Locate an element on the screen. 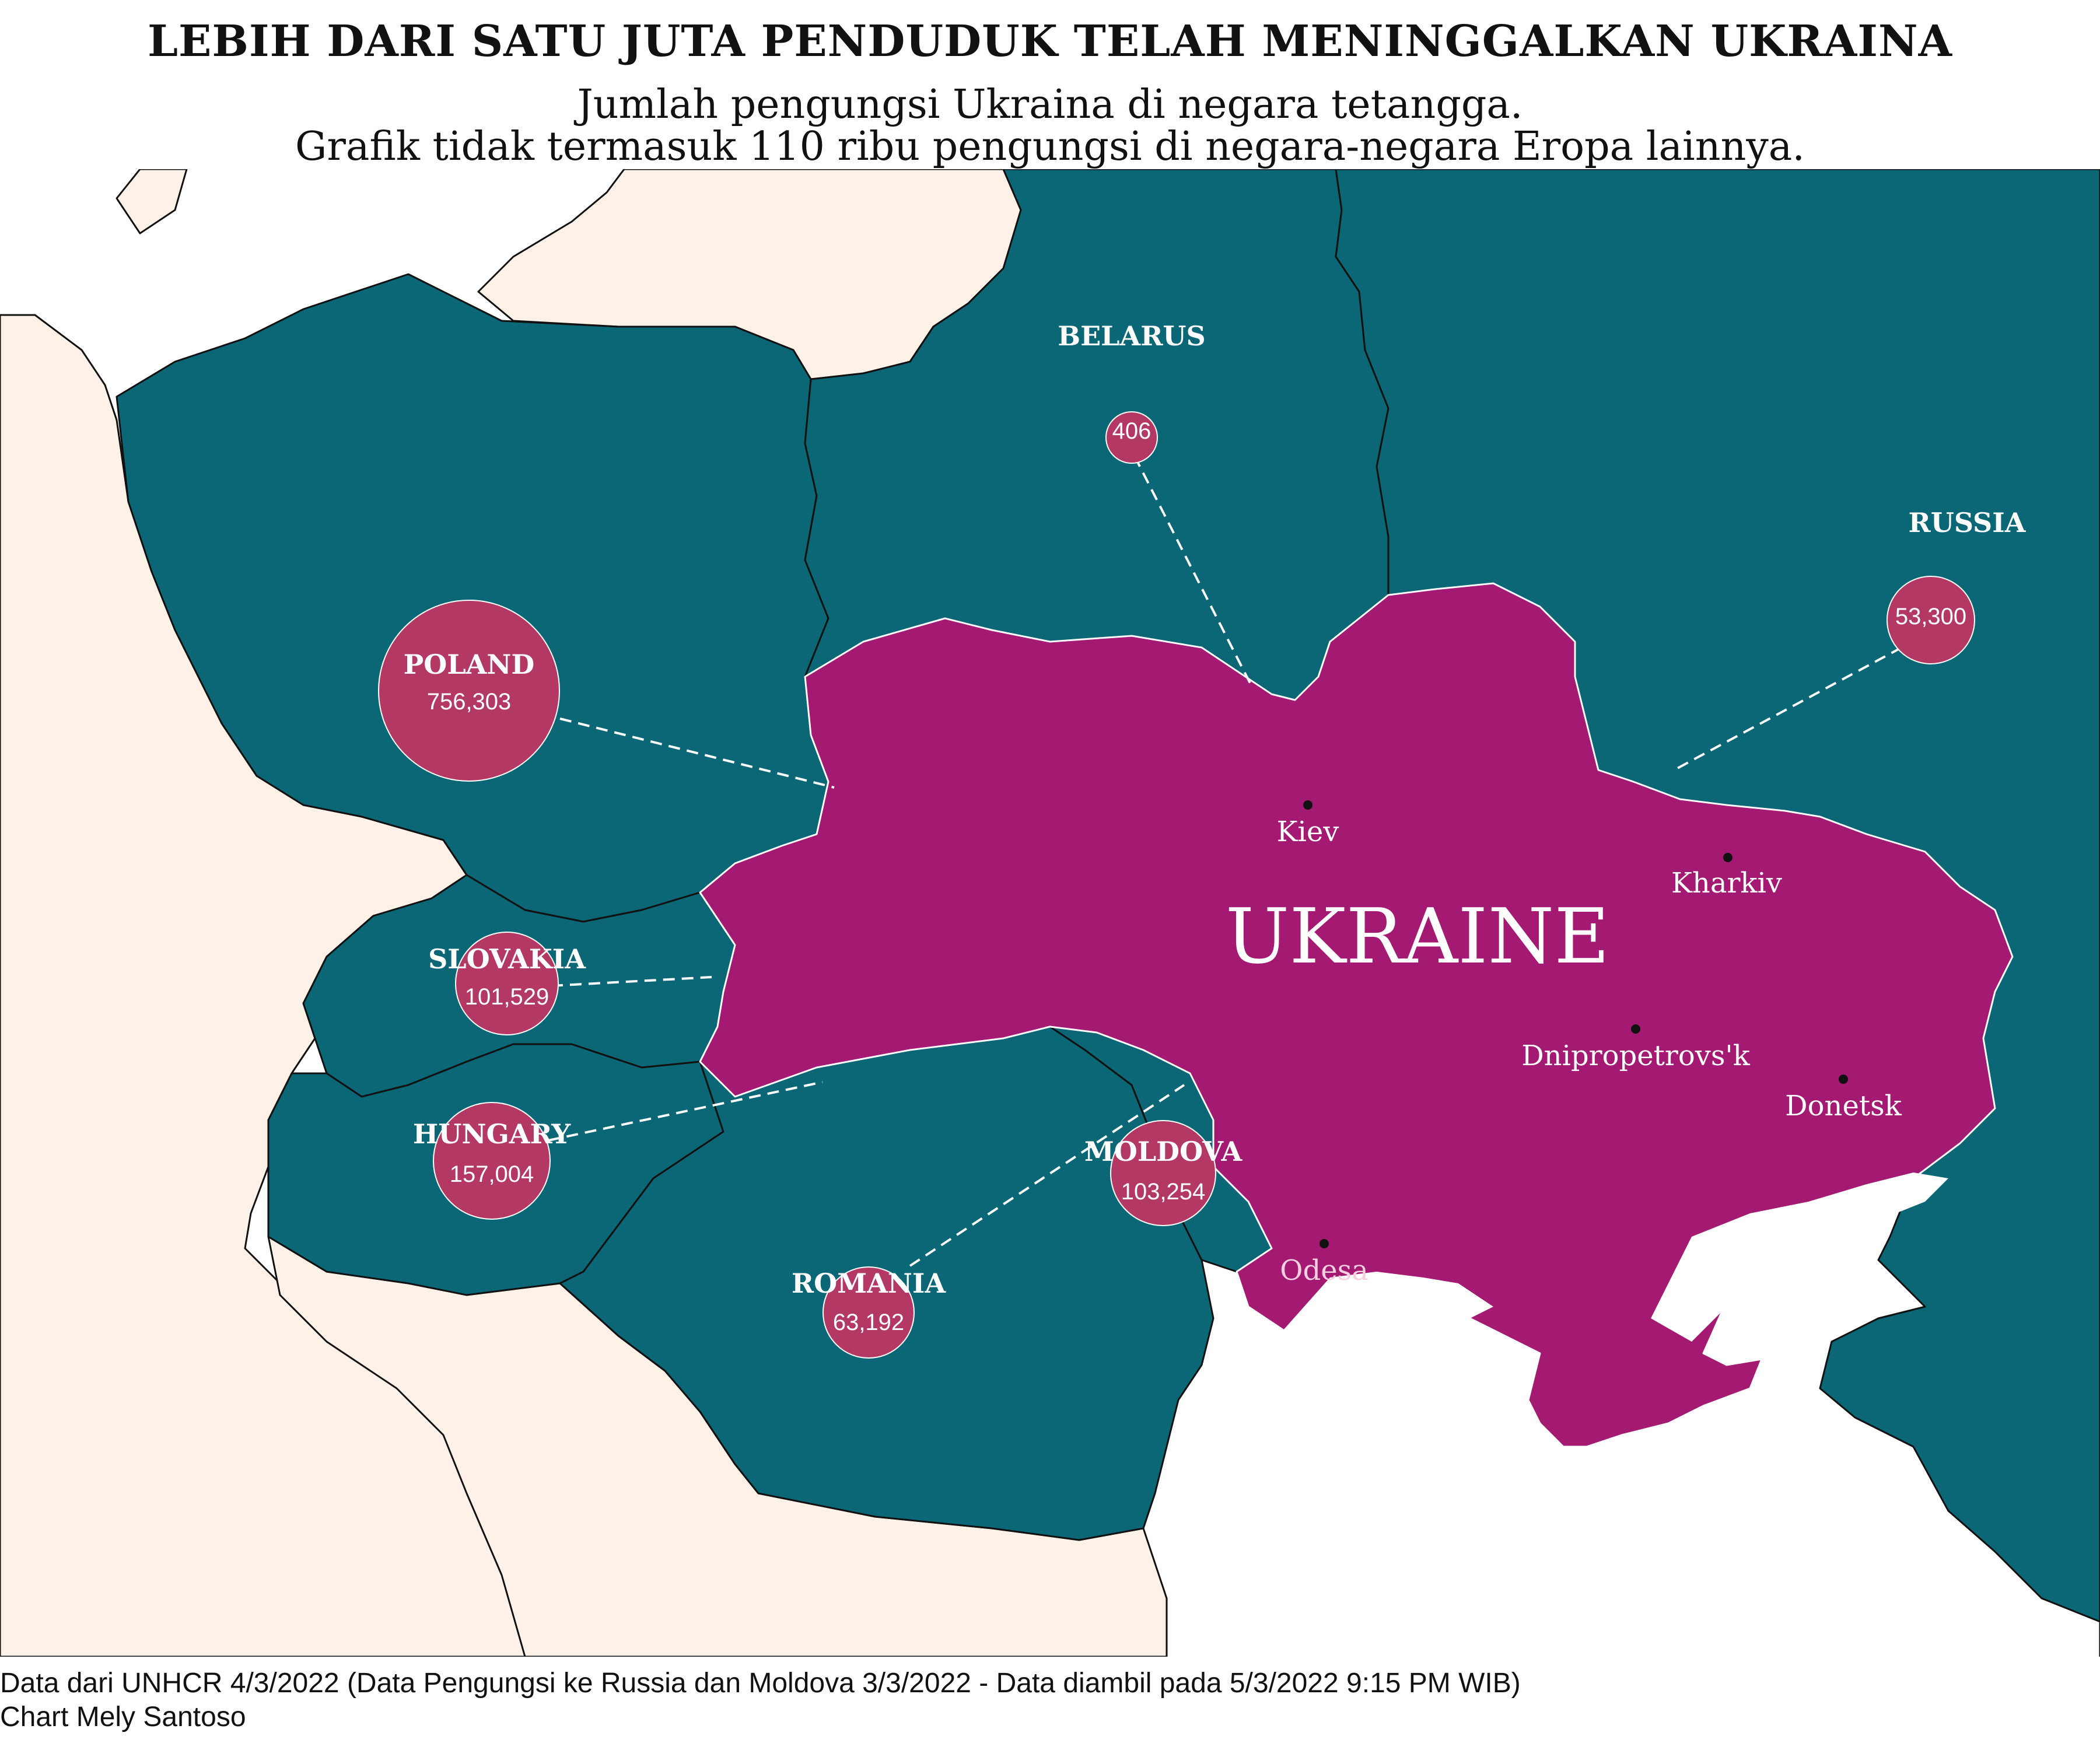 This screenshot has width=2100, height=1750. label-moldova: MOLDOVA is located at coordinates (1163, 1151).